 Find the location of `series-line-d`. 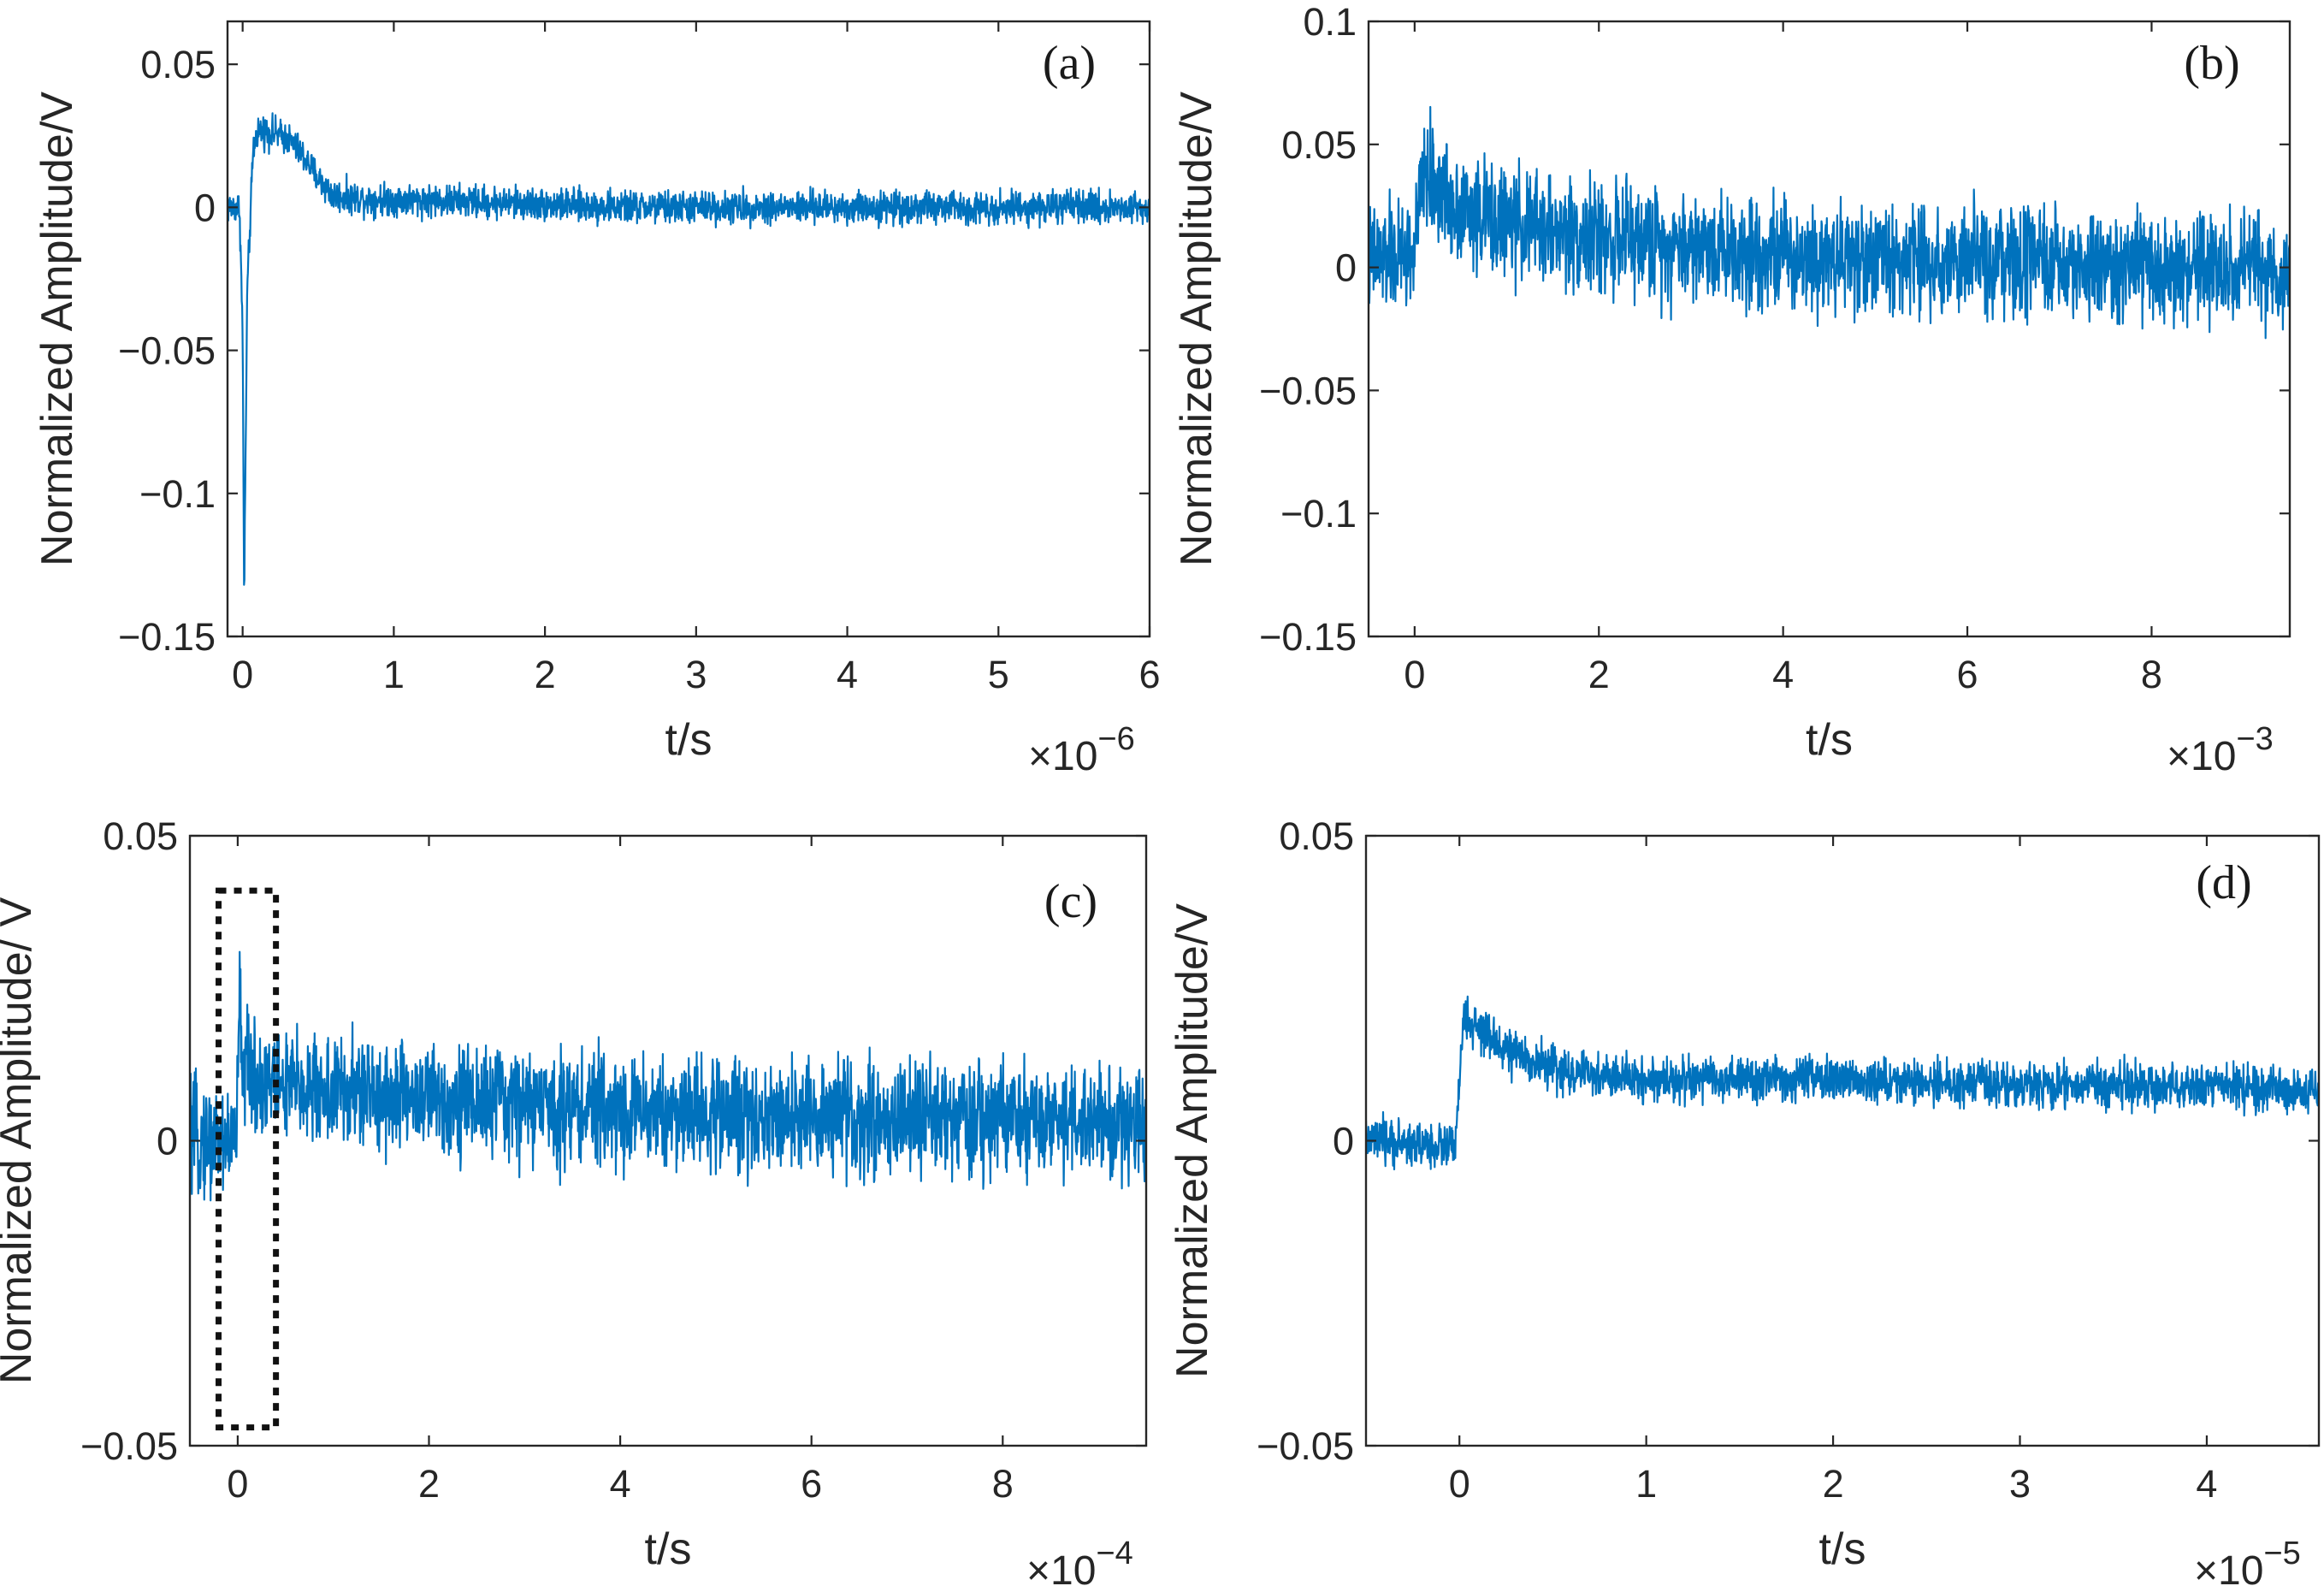

series-line-d is located at coordinates (1842, 1083).